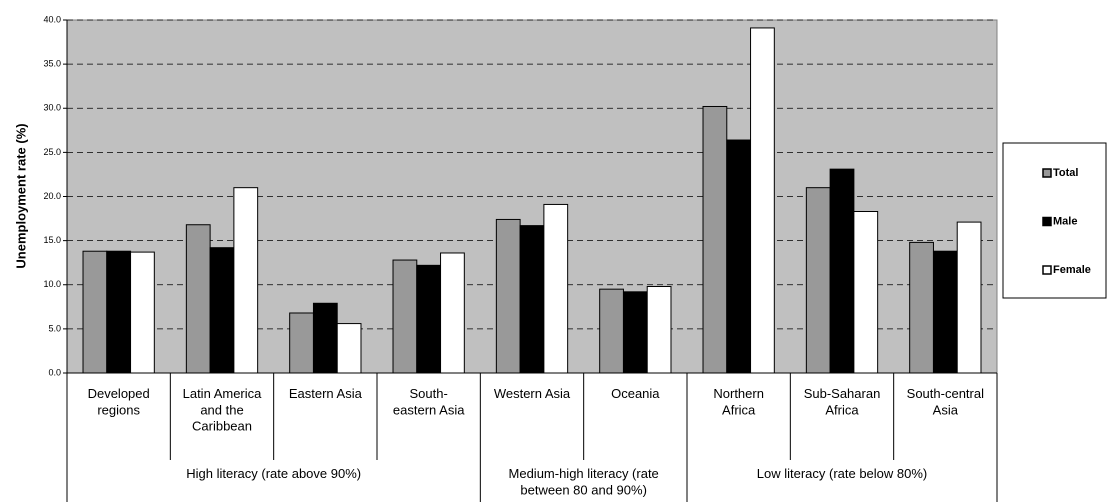 The width and height of the screenshot is (1107, 502). I want to click on y-tick-label: 10.0, so click(52, 284).